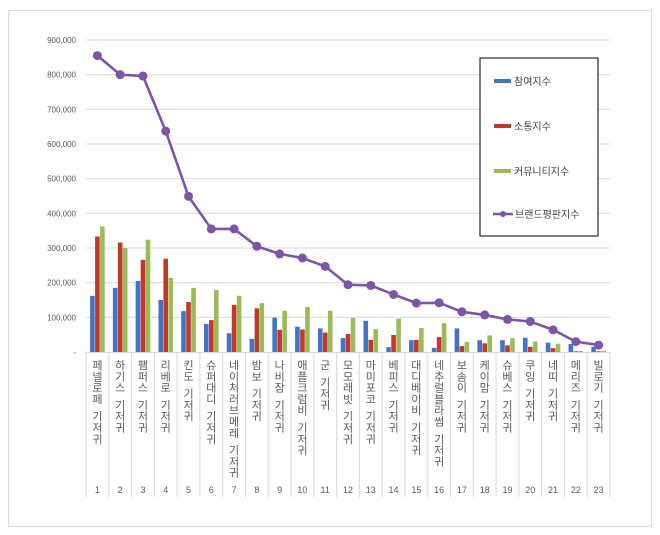 This screenshot has width=660, height=535. What do you see at coordinates (279, 490) in the screenshot?
I see `x-rank-label: 9` at bounding box center [279, 490].